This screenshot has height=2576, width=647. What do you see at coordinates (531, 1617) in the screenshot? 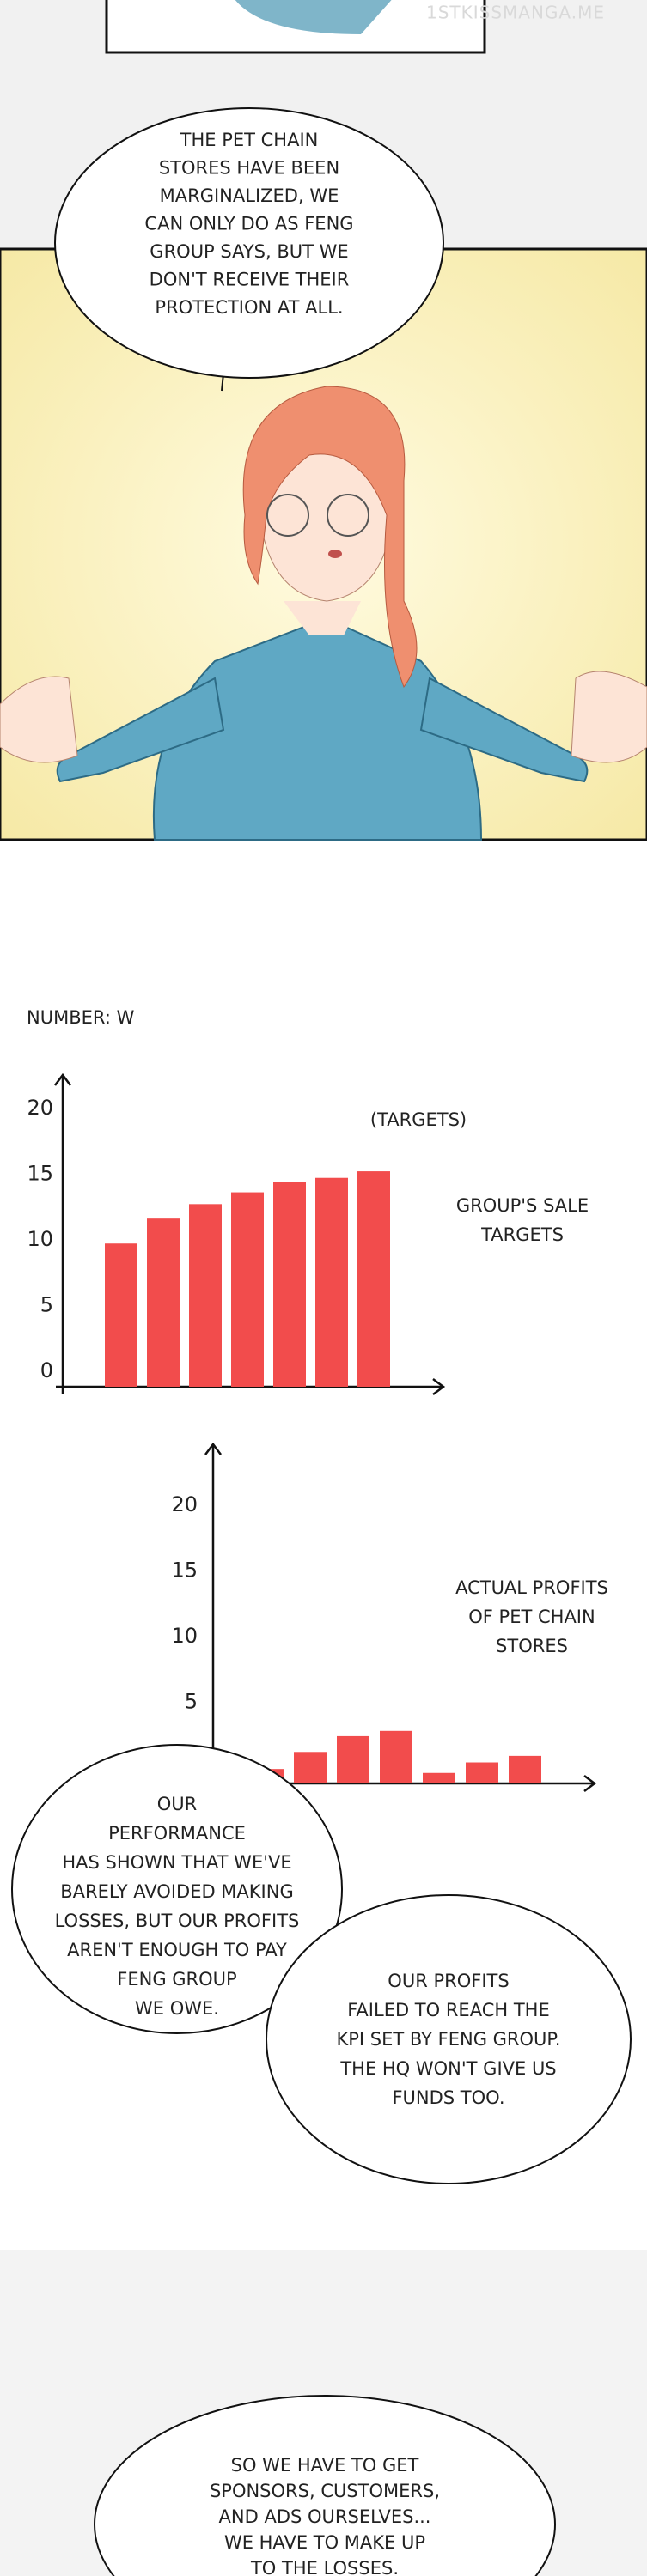
I see `chart-label: OF PET CHAIN` at bounding box center [531, 1617].